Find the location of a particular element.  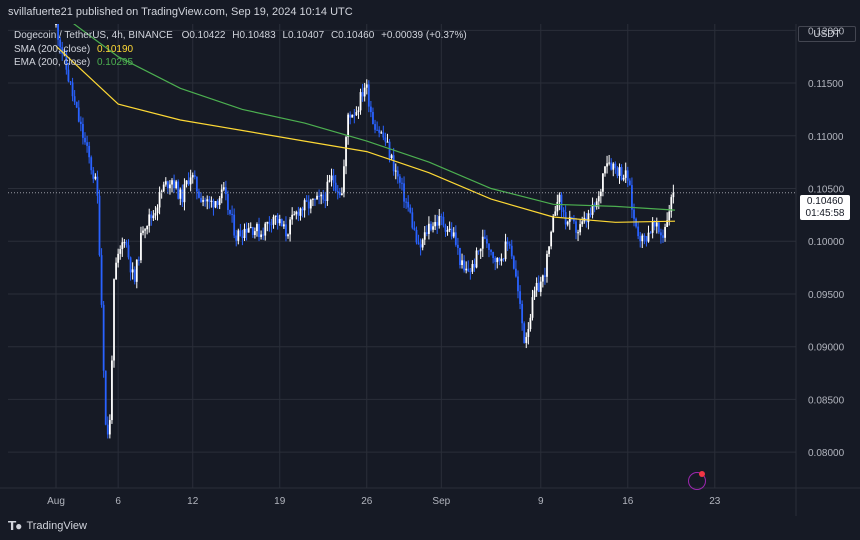

legend-ema-row: EMA (200, close) 0.10295 is located at coordinates (240, 63).